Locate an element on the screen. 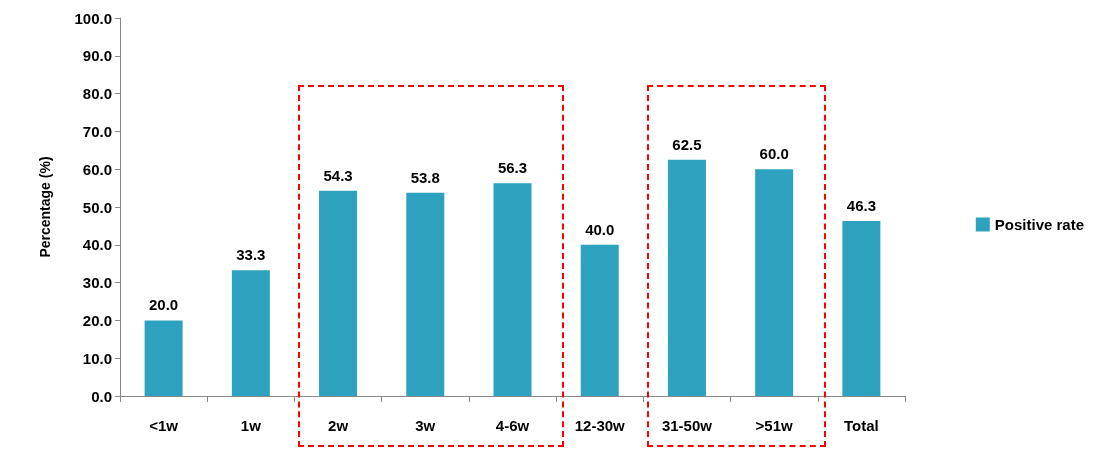 The height and width of the screenshot is (449, 1099). y-tick-label: 50.0 is located at coordinates (97, 207).